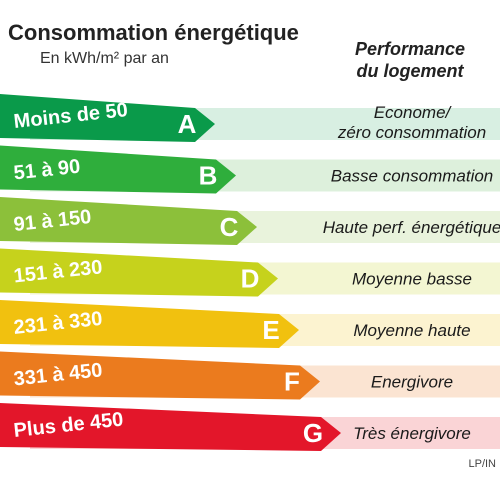  I want to click on image-credit: LP/IN, so click(482, 464).